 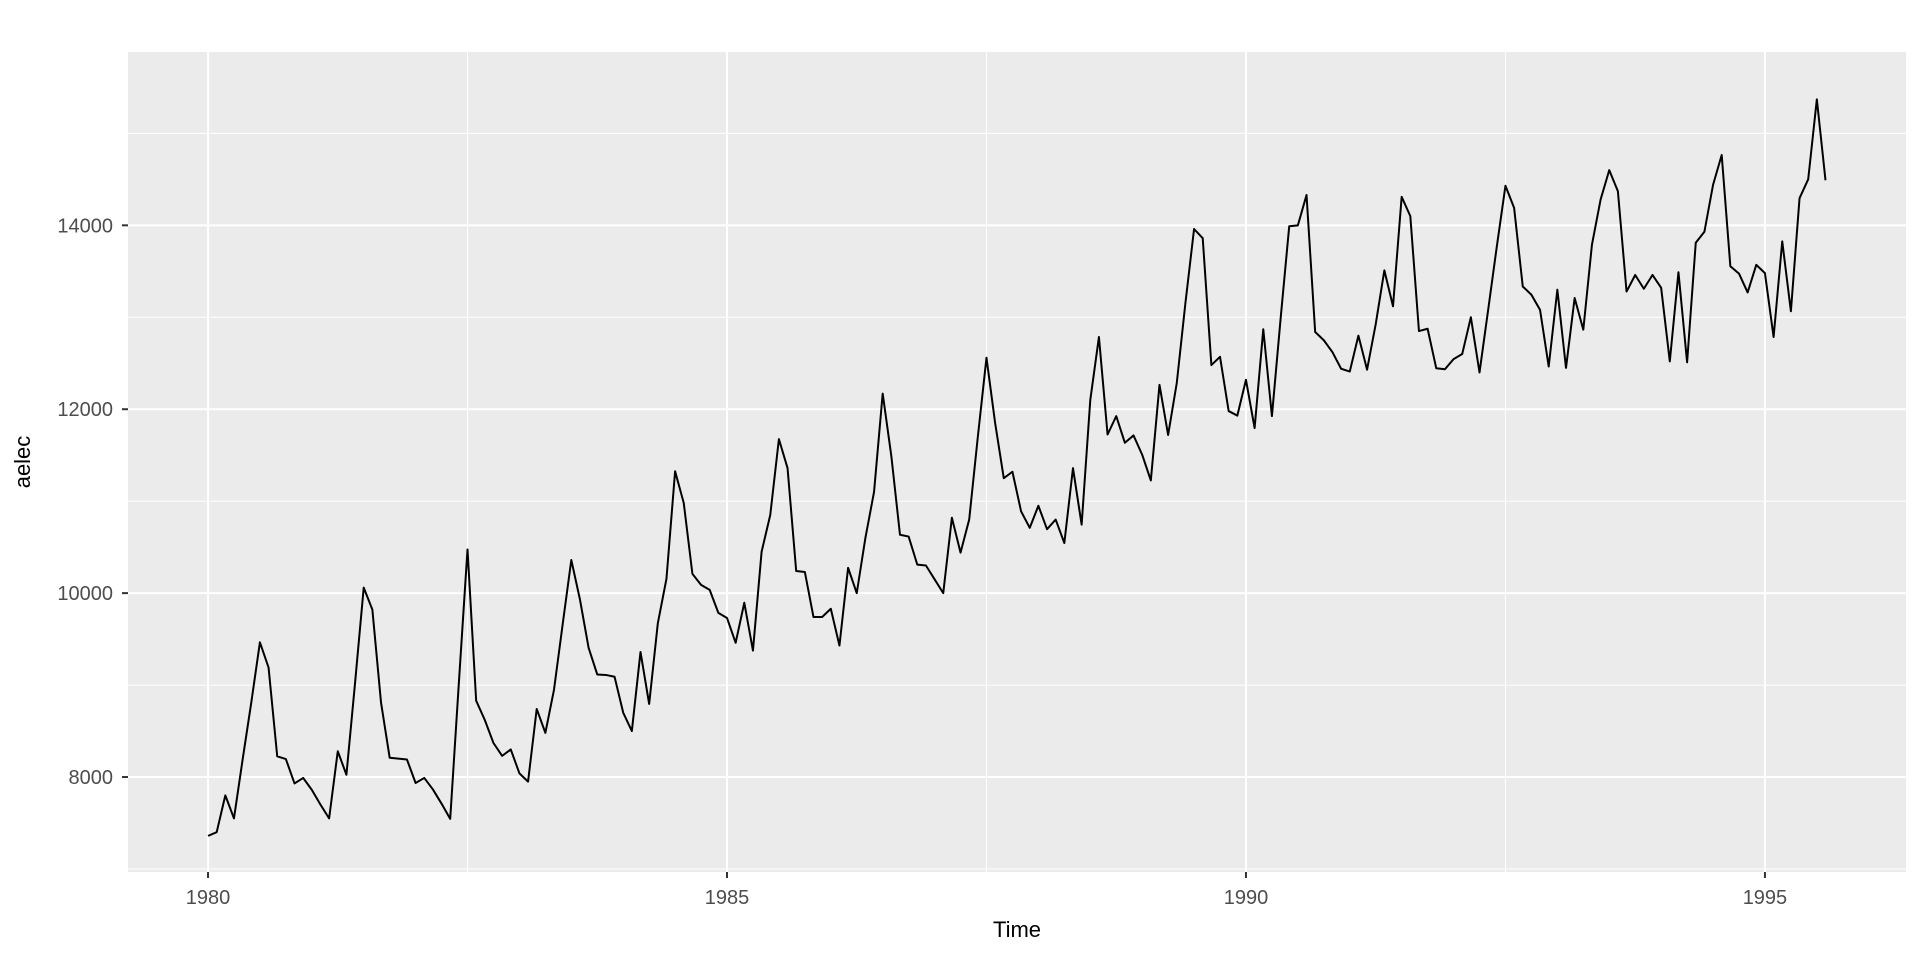 I want to click on y-tick-label: 8000, so click(x=91, y=778).